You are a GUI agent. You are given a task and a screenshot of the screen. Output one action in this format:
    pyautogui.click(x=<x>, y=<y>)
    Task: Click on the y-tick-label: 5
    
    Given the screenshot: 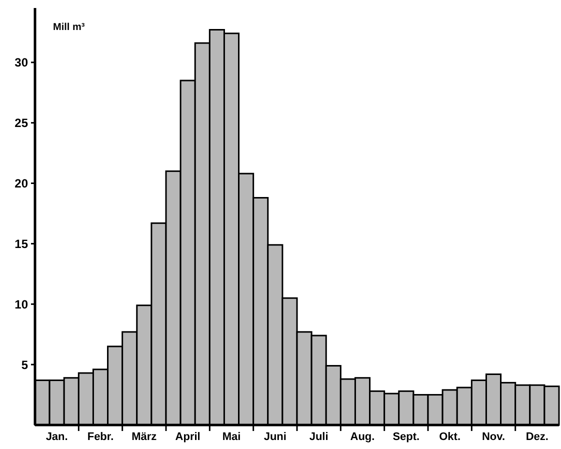 What is the action you would take?
    pyautogui.click(x=24, y=365)
    